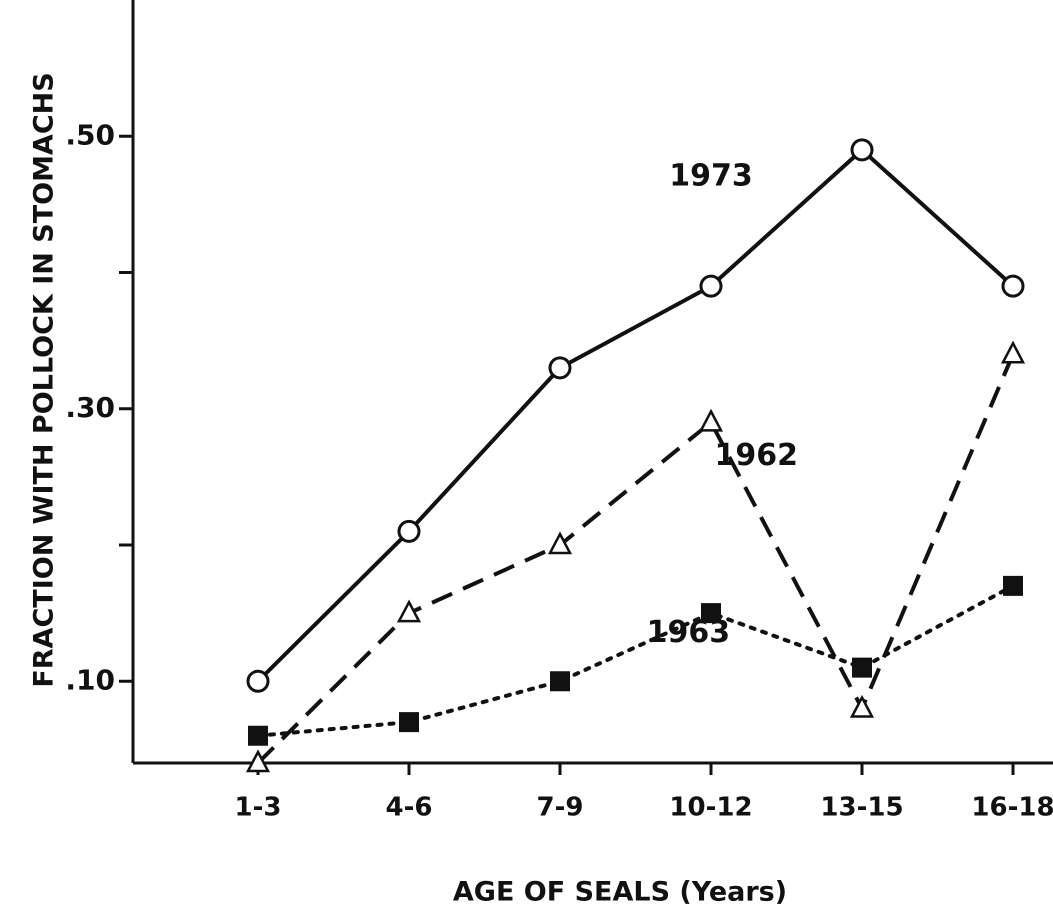 The height and width of the screenshot is (917, 1053). Describe the element at coordinates (409, 808) in the screenshot. I see `x-tick-label: 4-6` at that location.